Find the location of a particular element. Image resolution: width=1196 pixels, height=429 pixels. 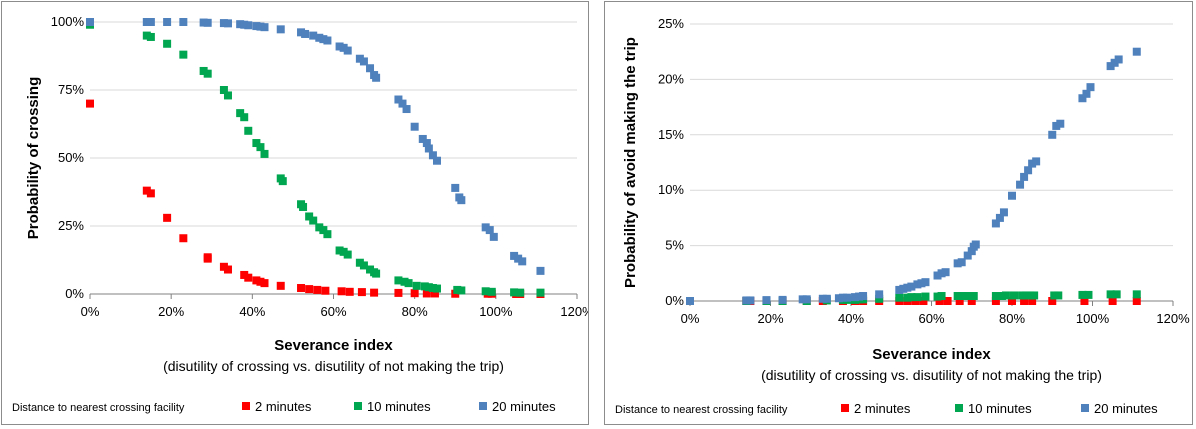

y-axis-title: Probability of avoid making the trip is located at coordinates (630, 162).